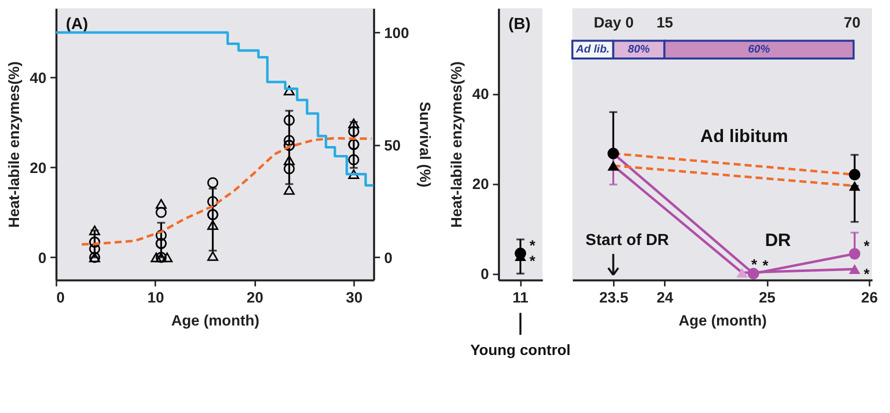 The image size is (890, 413). I want to click on text: (A), so click(77, 25).